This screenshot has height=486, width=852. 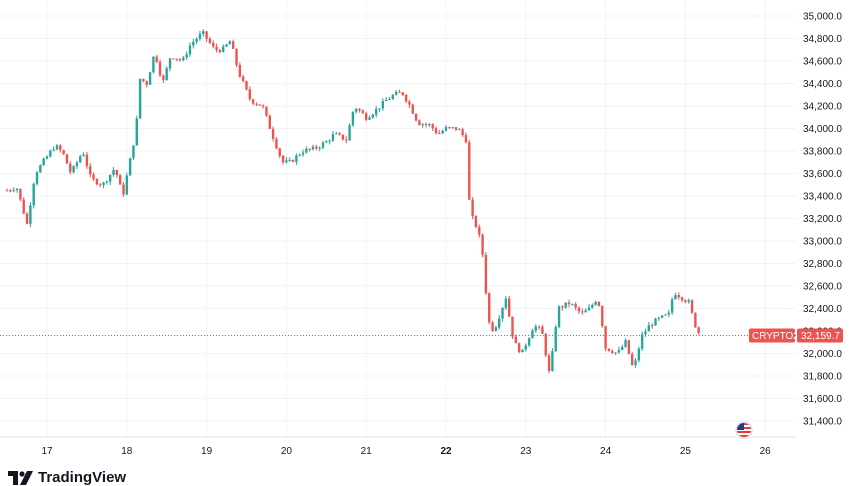 I want to click on us-flag-icon, so click(x=744, y=430).